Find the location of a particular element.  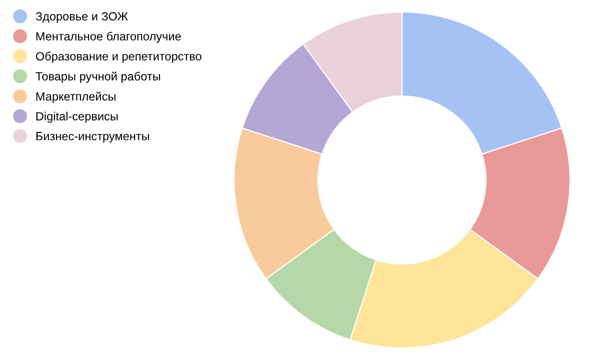

legend-label: Бизнес-инструменты is located at coordinates (92, 137).